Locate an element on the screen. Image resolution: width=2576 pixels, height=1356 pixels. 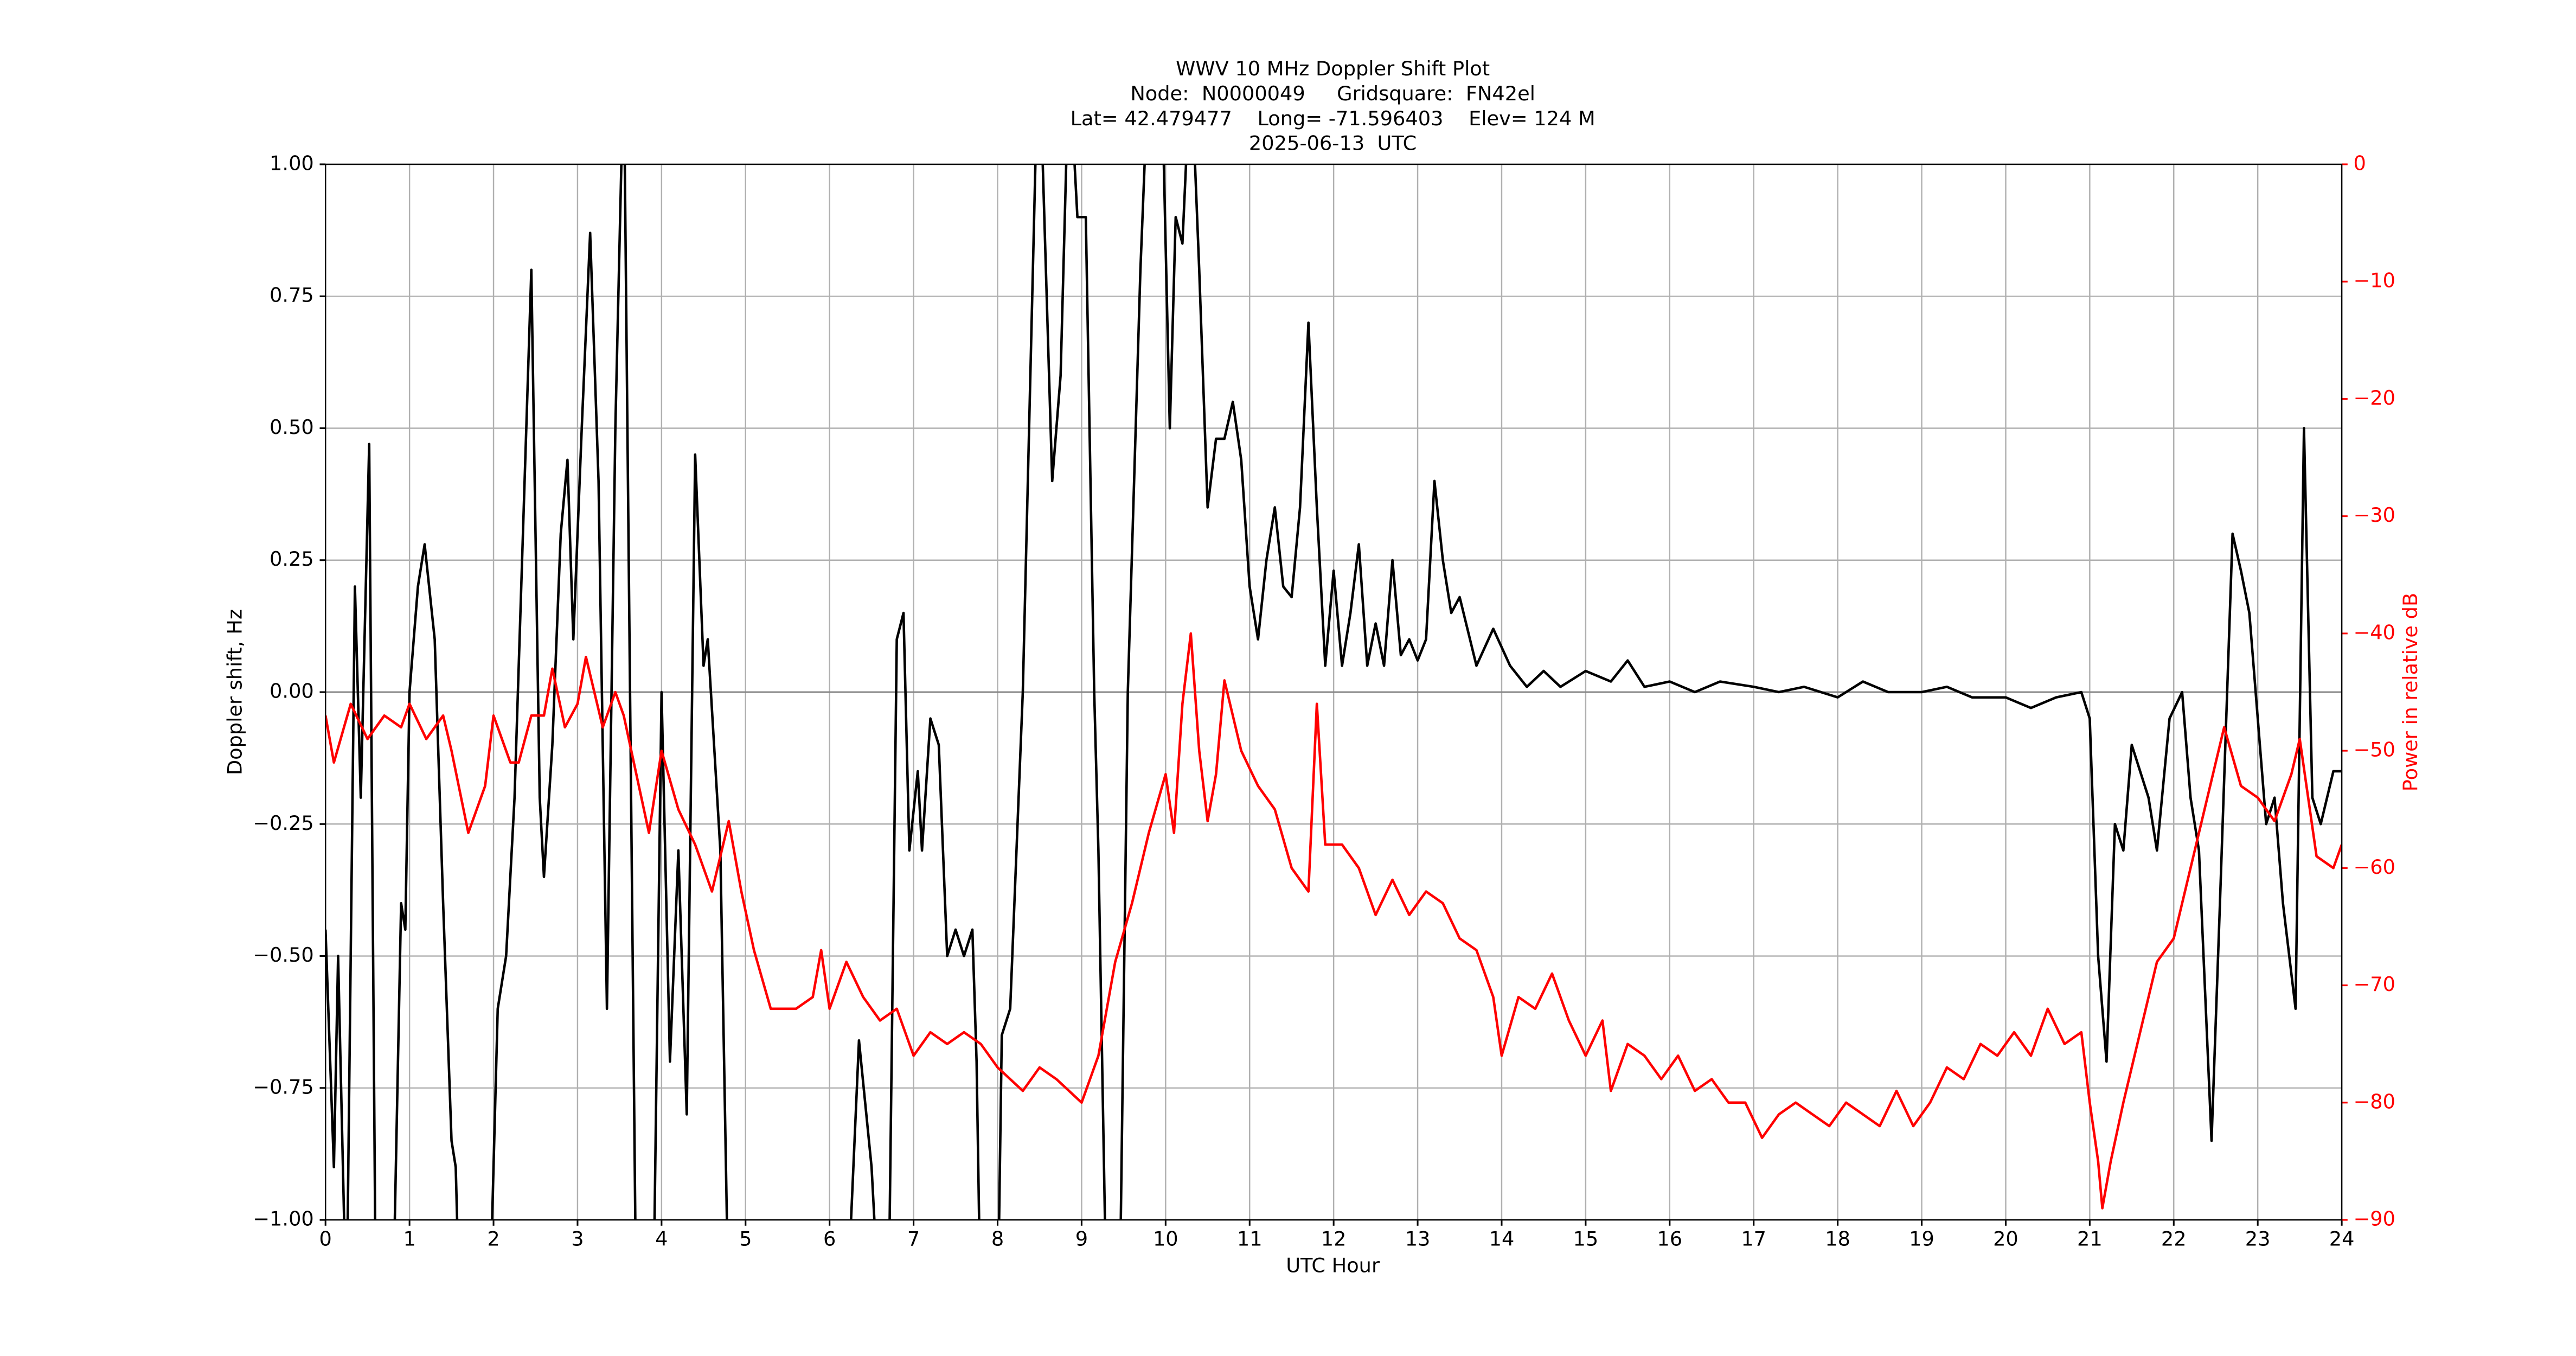
x-tick-label: 4 is located at coordinates (661, 1238).